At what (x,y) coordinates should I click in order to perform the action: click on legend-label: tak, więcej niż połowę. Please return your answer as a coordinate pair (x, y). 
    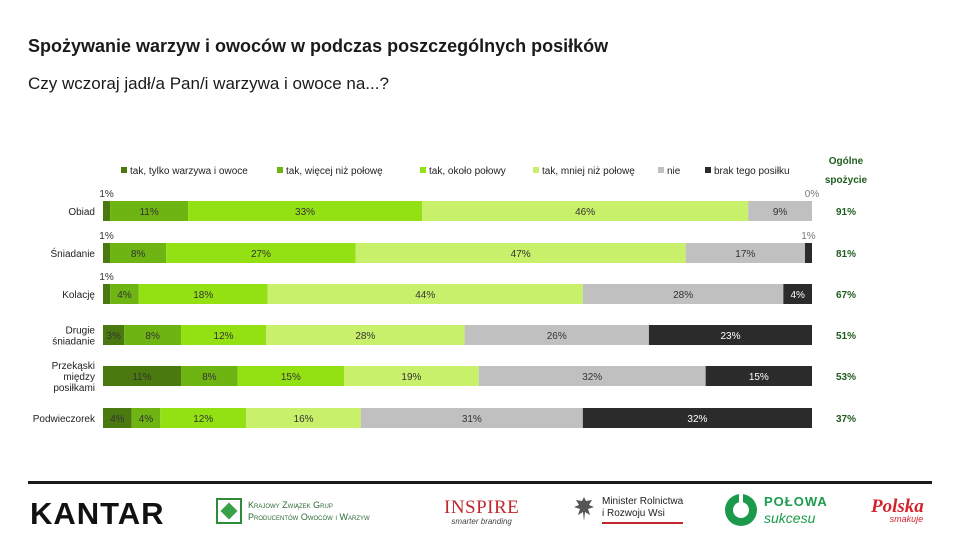
    Looking at the image, I should click on (334, 171).